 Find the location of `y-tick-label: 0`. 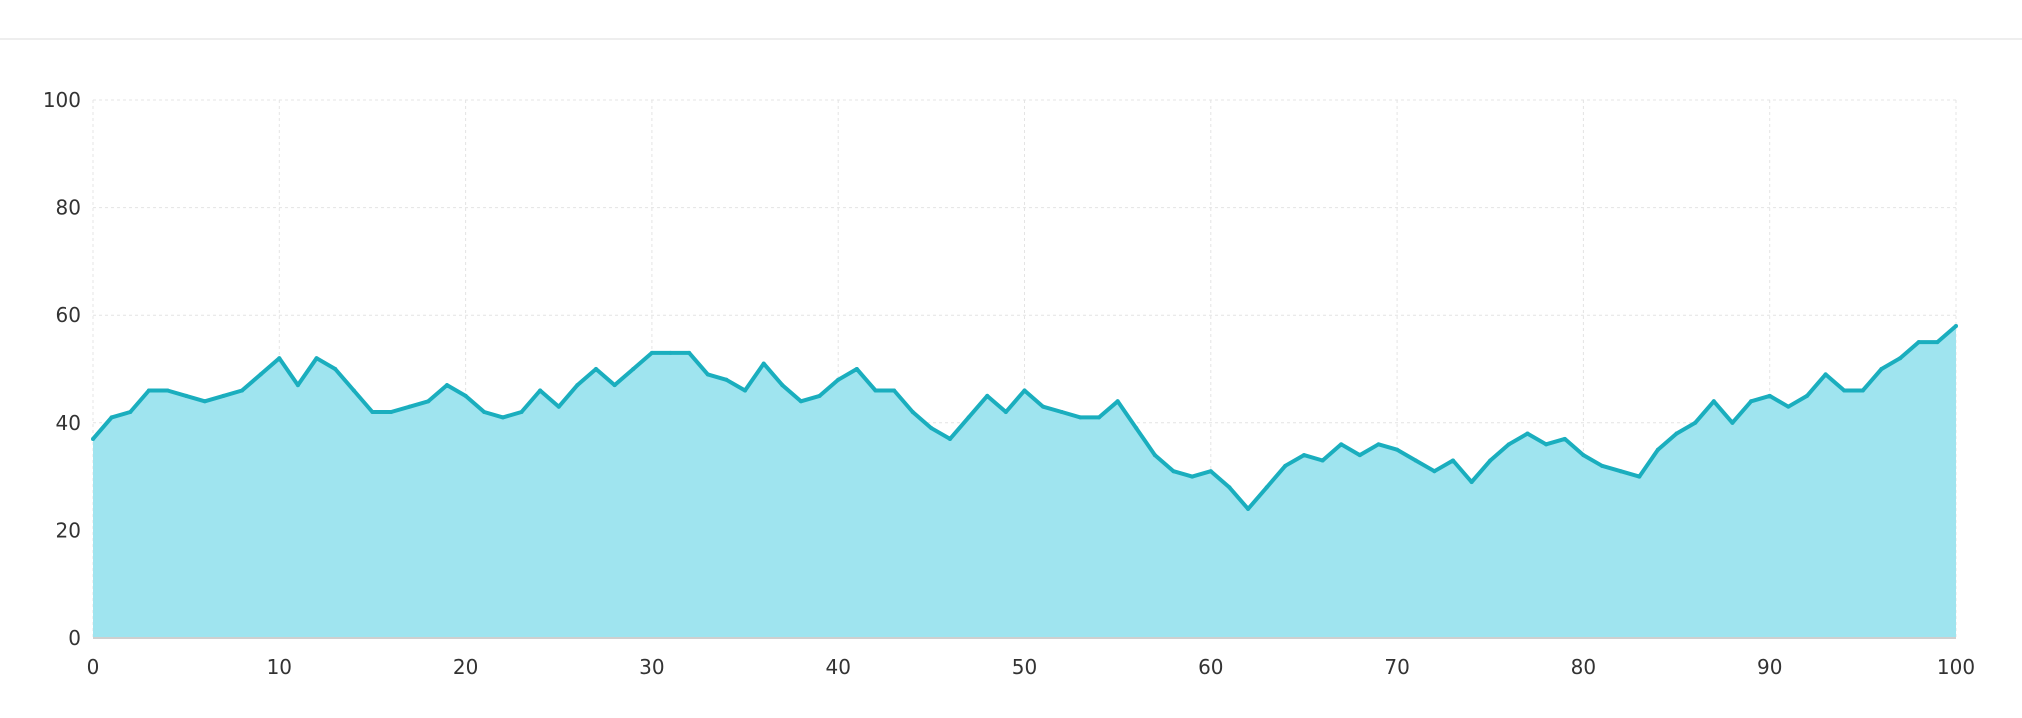

y-tick-label: 0 is located at coordinates (74, 638).